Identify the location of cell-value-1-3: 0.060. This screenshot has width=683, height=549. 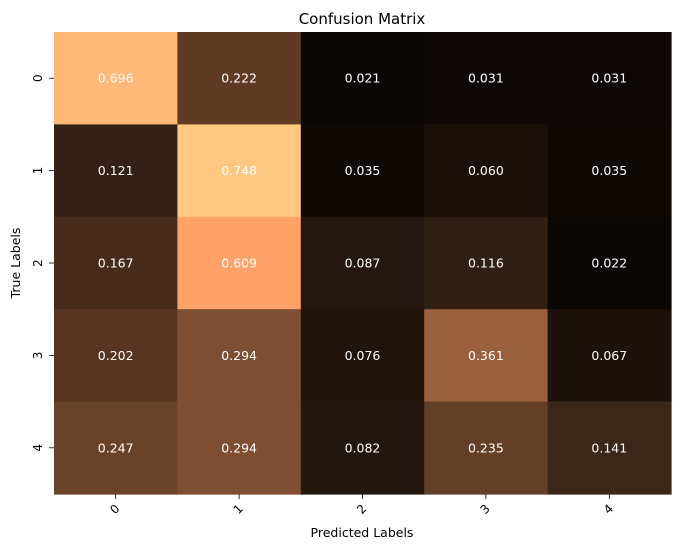
(486, 170).